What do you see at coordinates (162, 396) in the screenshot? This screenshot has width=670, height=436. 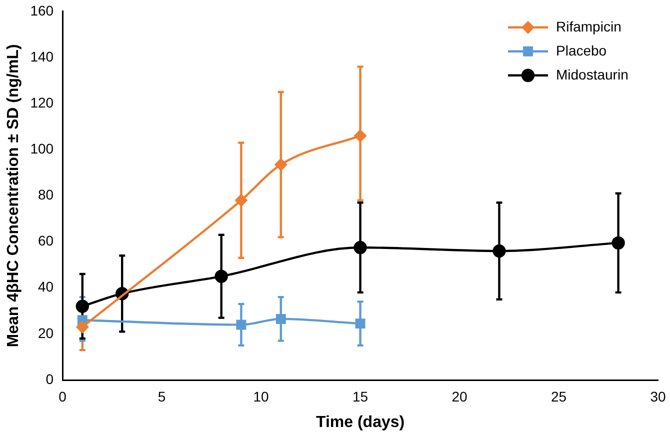 I see `x-tick-label: 5` at bounding box center [162, 396].